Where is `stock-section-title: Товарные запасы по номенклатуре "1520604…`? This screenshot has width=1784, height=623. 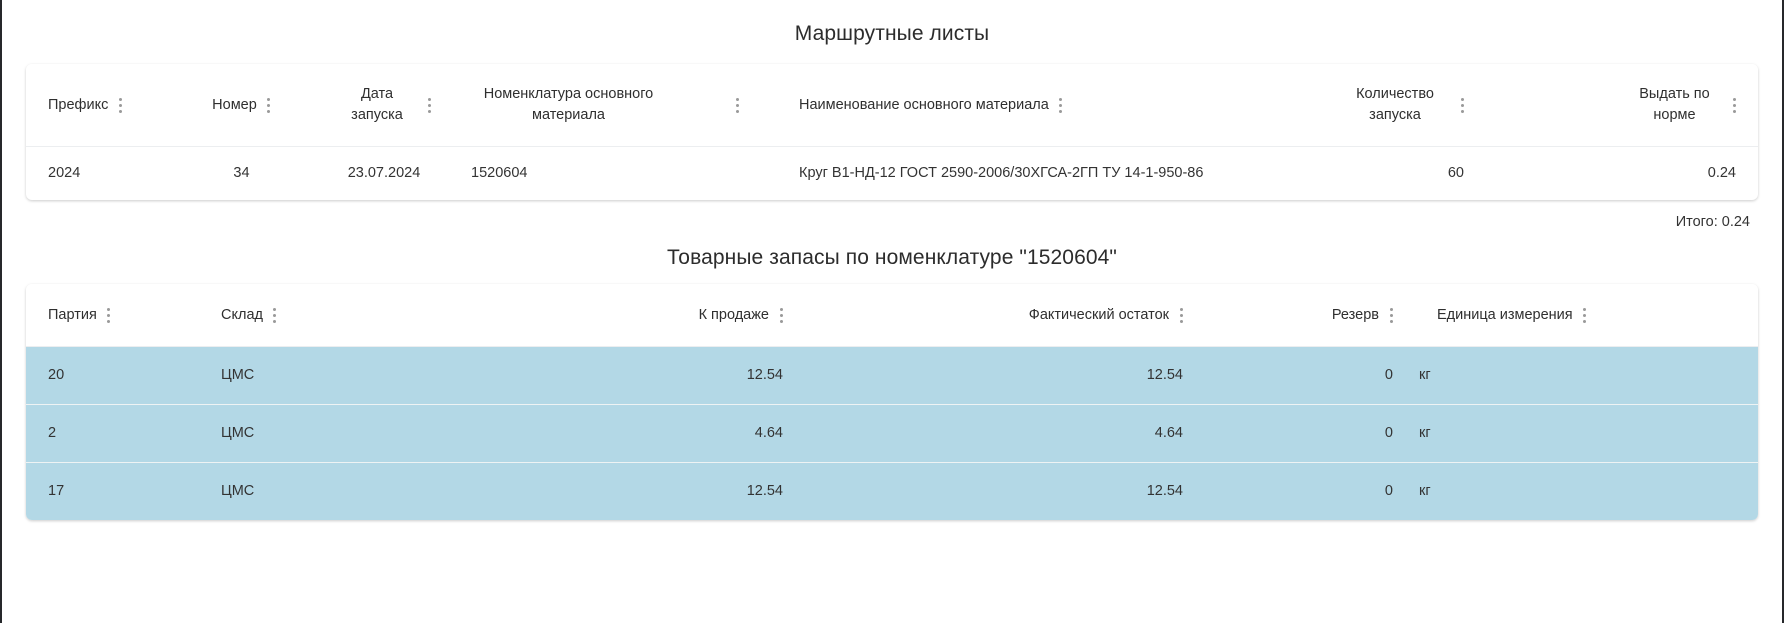
stock-section-title: Товарные запасы по номенклатуре "1520604… is located at coordinates (892, 258).